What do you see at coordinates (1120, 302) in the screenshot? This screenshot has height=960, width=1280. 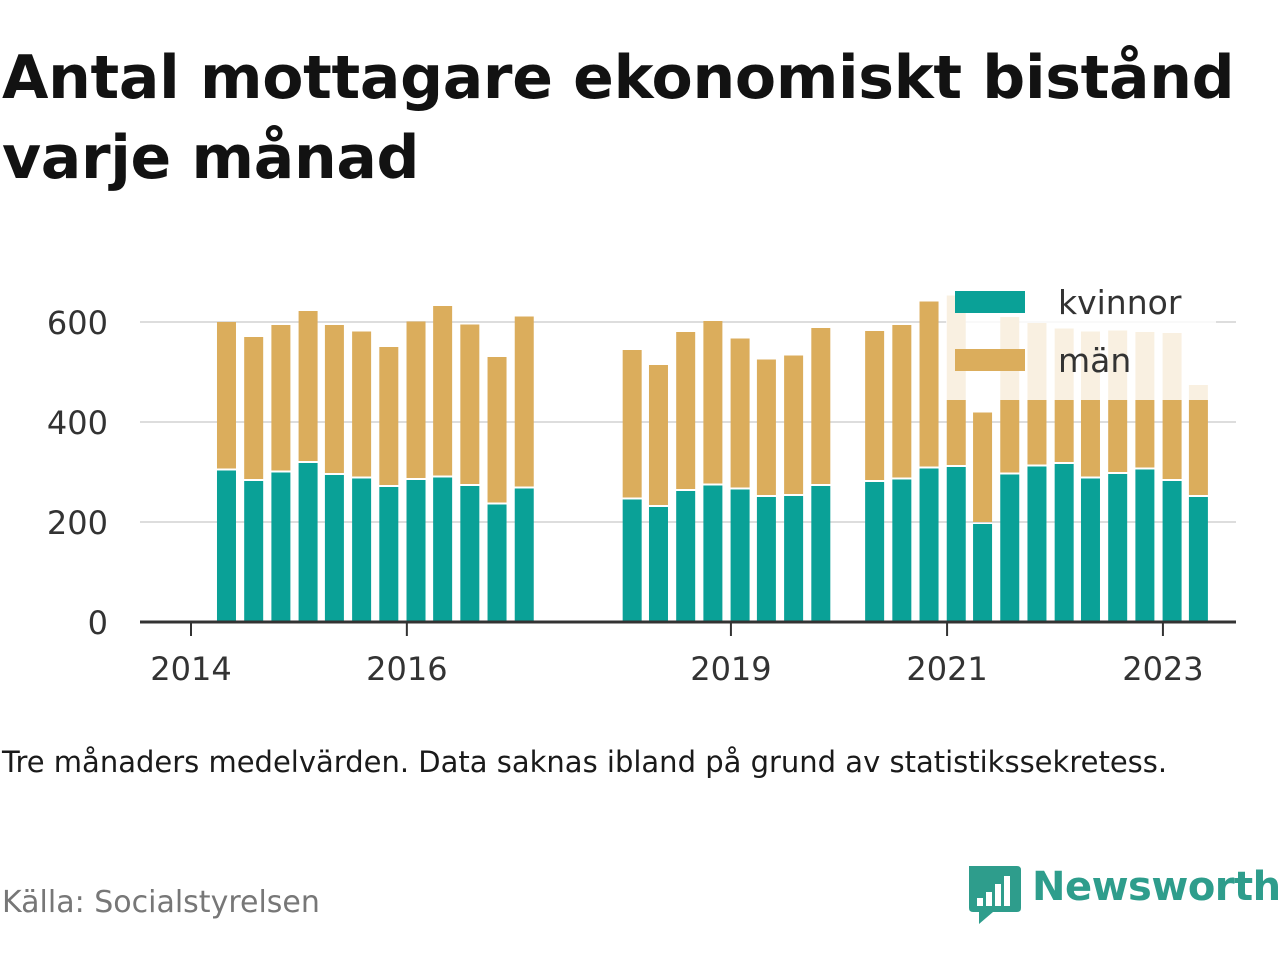 I see `legend-label-kvinnor: kvinnor` at bounding box center [1120, 302].